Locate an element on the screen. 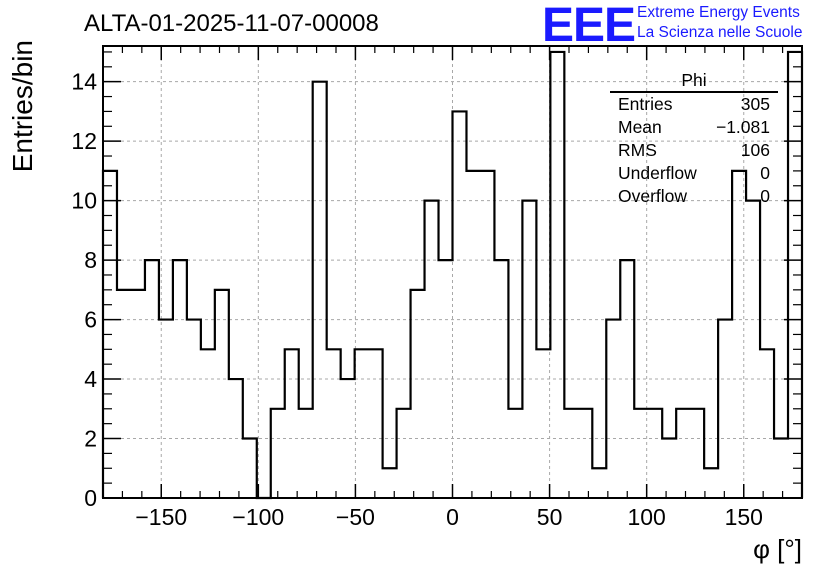 The width and height of the screenshot is (836, 572). y-tick-label: 2 is located at coordinates (90, 439).